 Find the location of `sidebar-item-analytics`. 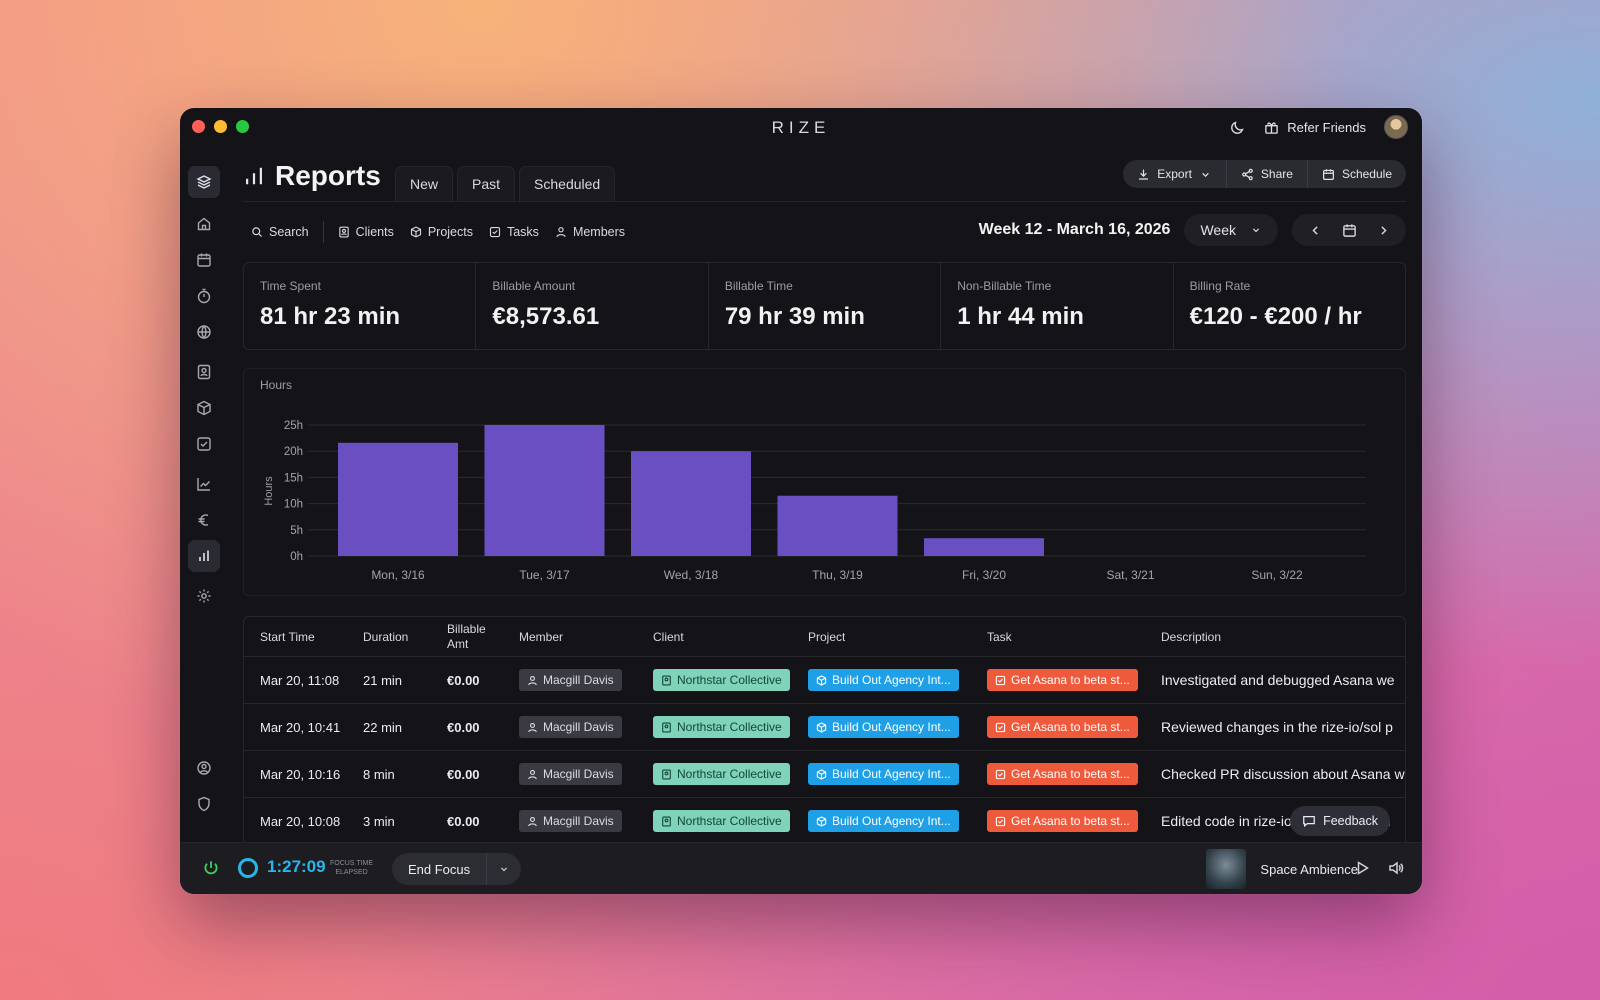

sidebar-item-analytics is located at coordinates (204, 484).